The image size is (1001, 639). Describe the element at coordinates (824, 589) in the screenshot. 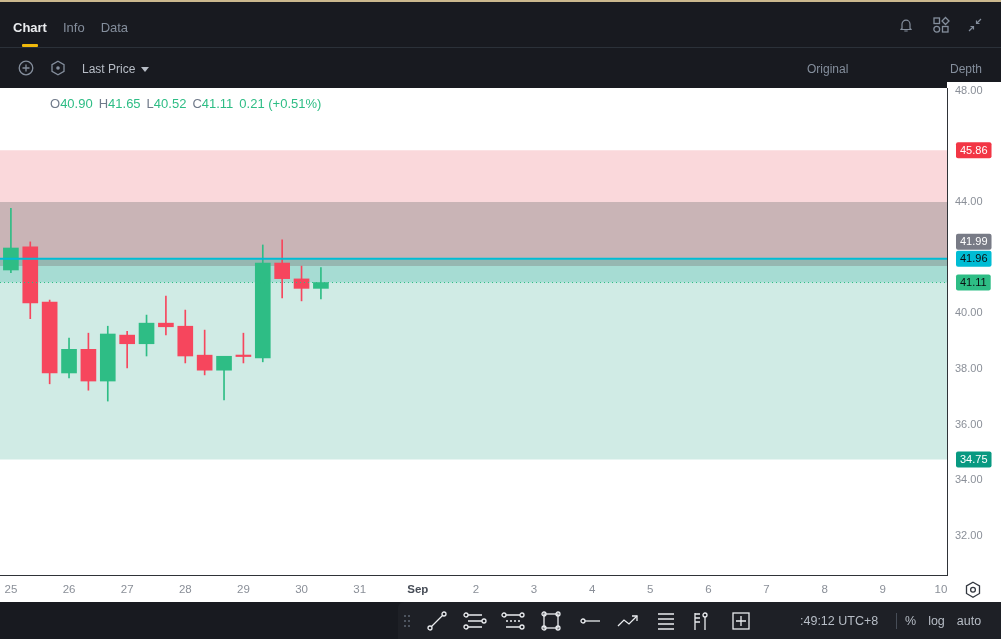

I see `x-tick-label: 8` at that location.